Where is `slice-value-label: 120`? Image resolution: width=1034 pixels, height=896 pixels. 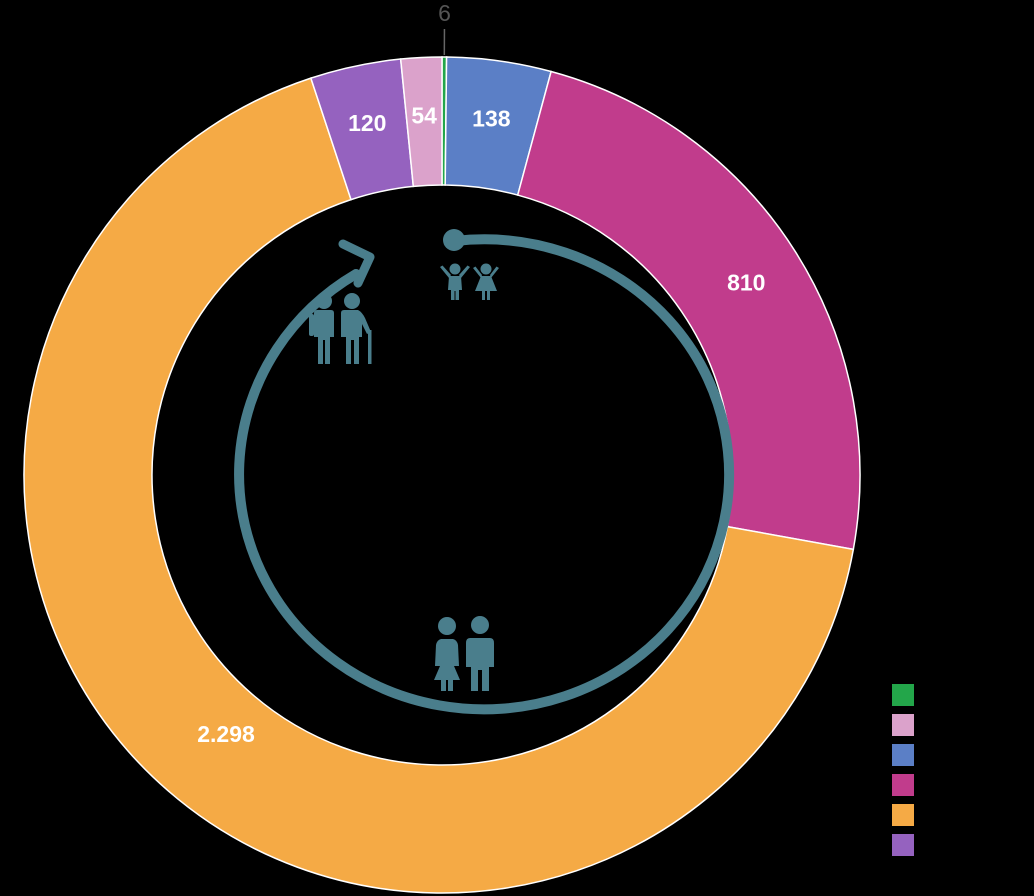 slice-value-label: 120 is located at coordinates (367, 123).